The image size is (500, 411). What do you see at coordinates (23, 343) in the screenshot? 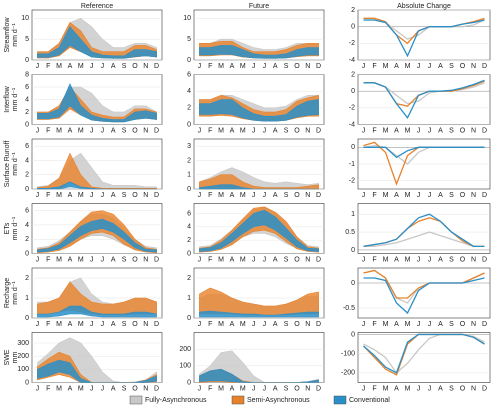
I see `y-tick-label: 300` at bounding box center [23, 343].